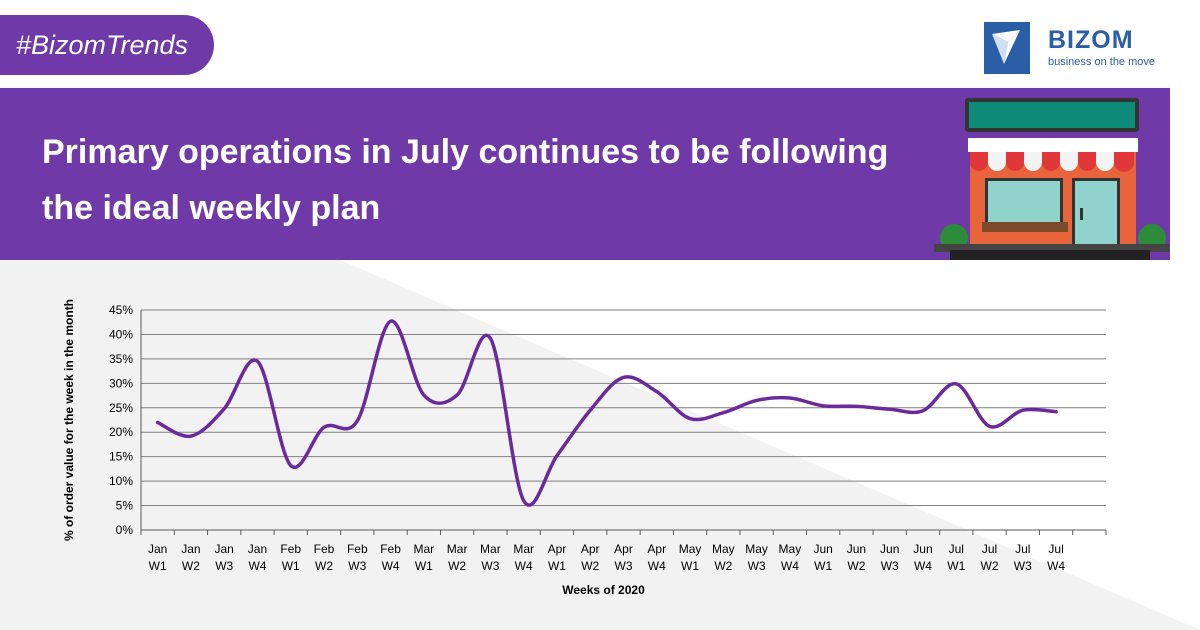 The image size is (1200, 630). Describe the element at coordinates (1007, 48) in the screenshot. I see `bizom-logo-icon` at that location.